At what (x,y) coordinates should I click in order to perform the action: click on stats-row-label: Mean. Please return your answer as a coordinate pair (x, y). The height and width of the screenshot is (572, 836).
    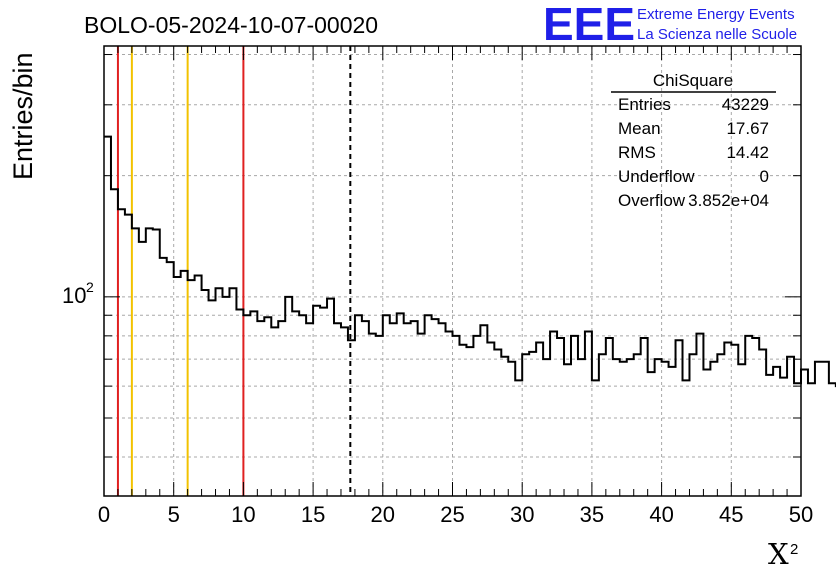
    Looking at the image, I should click on (639, 128).